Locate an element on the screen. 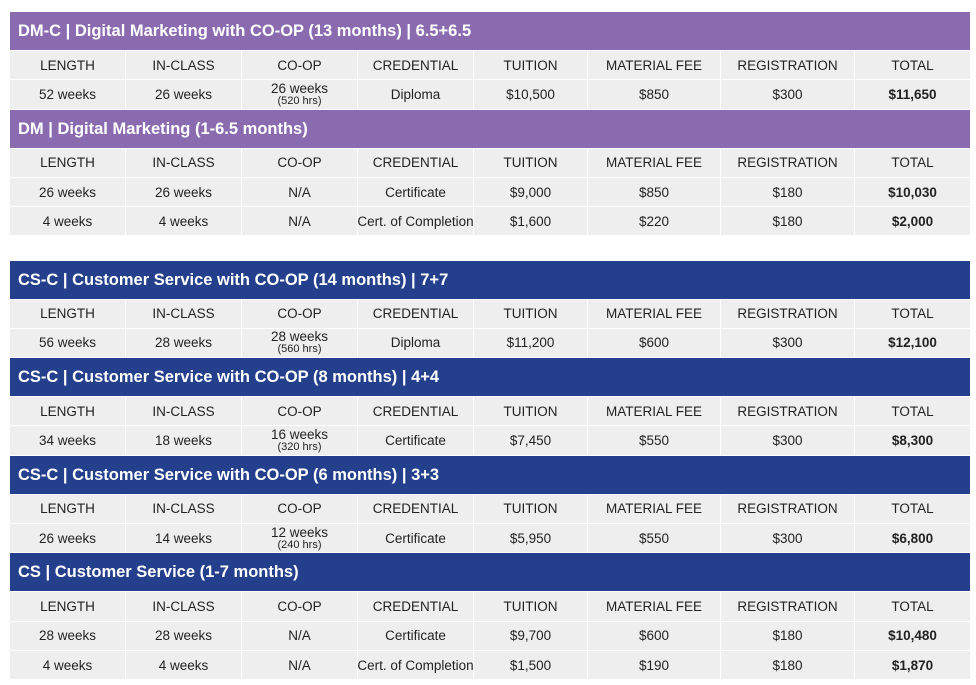 The height and width of the screenshot is (685, 976). section-title: DM | Digital Marketing (1-6.5 months) is located at coordinates (490, 128).